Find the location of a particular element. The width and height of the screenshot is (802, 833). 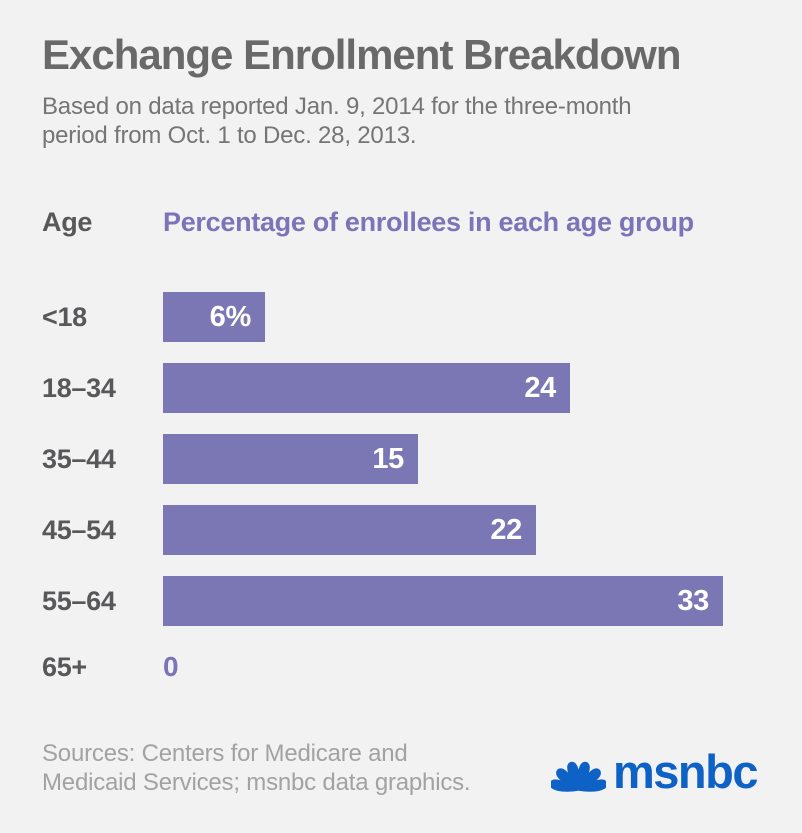

chart-row: 45–54 22 is located at coordinates (422, 530).